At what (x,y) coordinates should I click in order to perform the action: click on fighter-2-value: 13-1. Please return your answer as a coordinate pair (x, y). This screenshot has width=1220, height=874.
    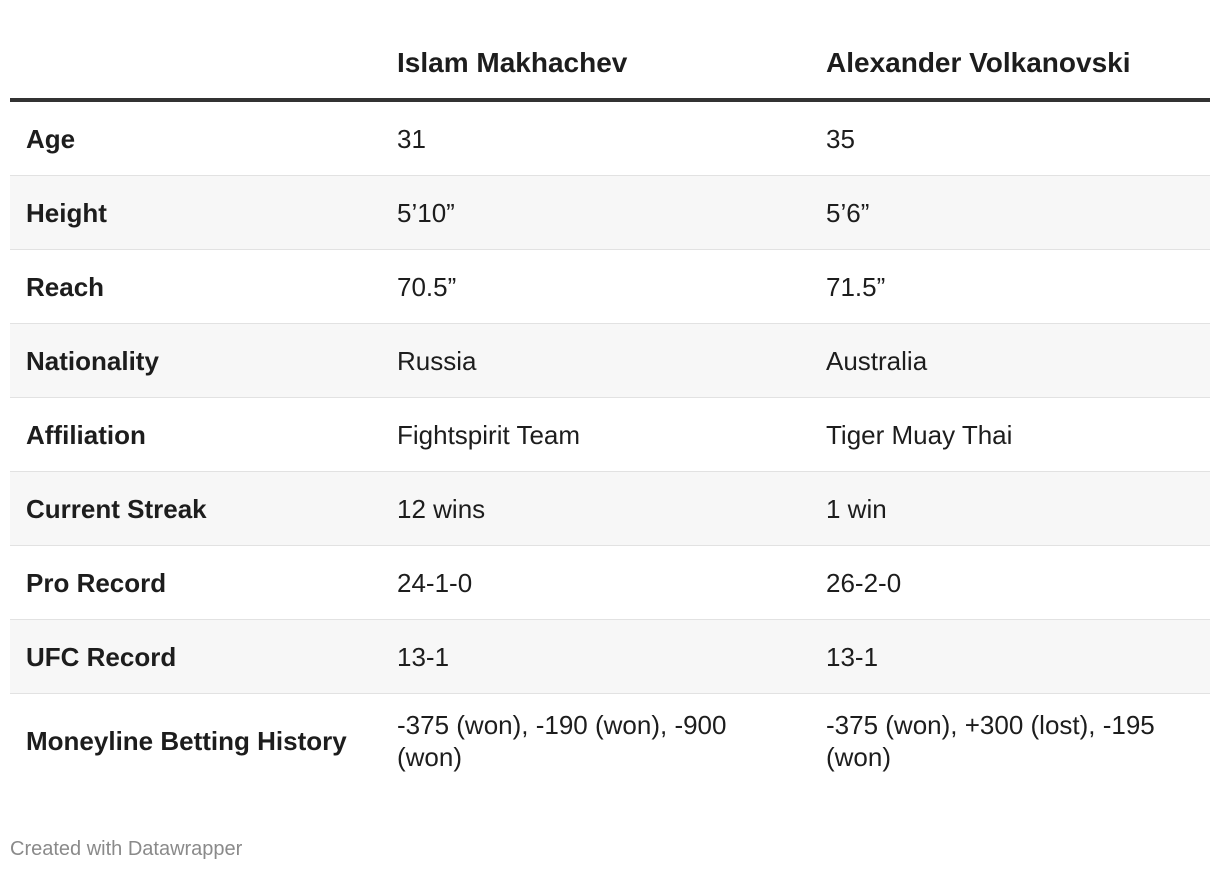
    Looking at the image, I should click on (1010, 656).